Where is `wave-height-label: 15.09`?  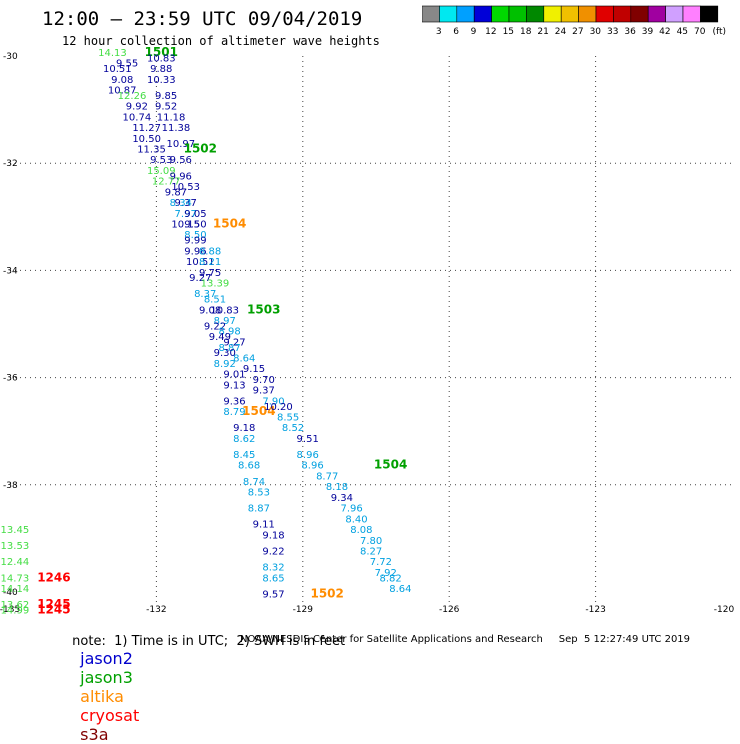
wave-height-label: 15.09 is located at coordinates (161, 171).